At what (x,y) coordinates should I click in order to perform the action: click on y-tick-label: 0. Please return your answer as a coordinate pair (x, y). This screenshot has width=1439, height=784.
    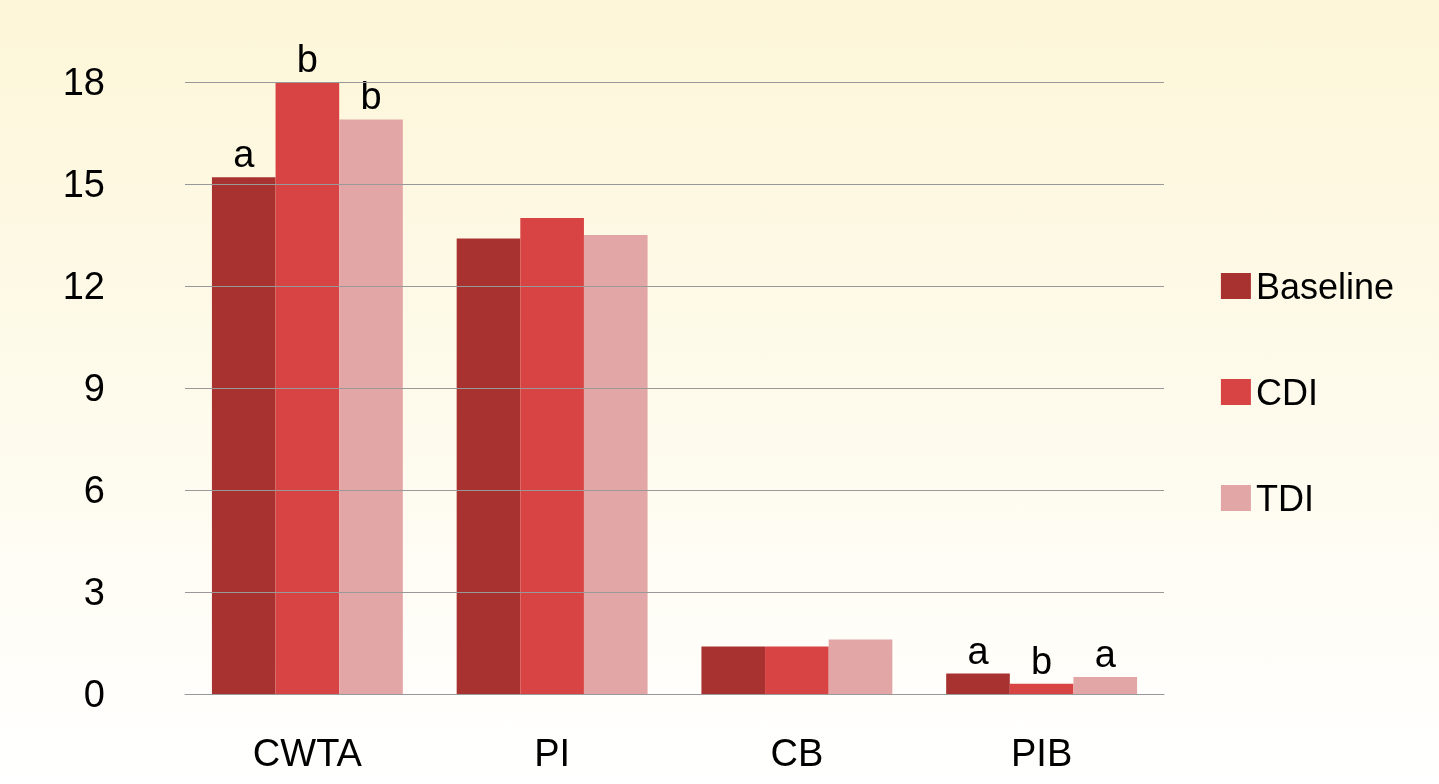
    Looking at the image, I should click on (94, 694).